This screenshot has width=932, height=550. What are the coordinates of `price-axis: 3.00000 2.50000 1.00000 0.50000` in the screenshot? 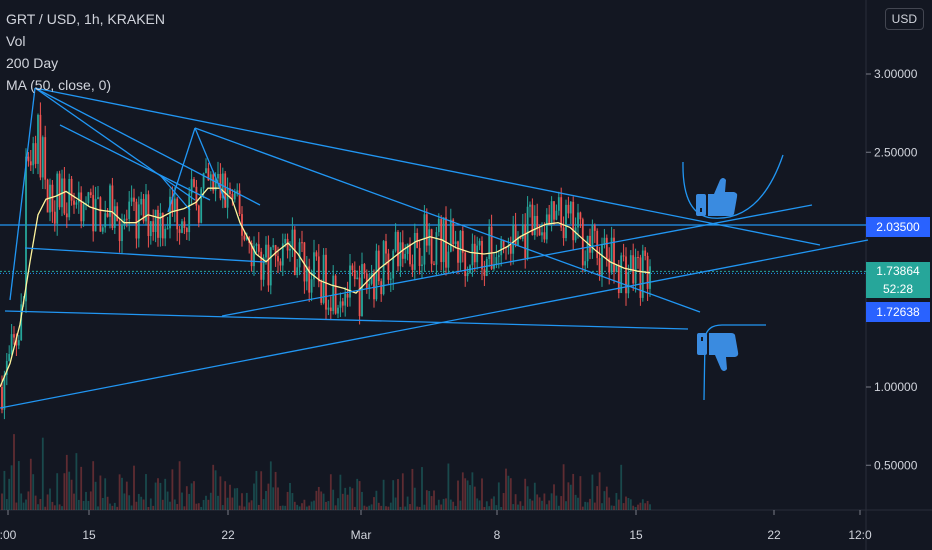 It's located at (892, 269).